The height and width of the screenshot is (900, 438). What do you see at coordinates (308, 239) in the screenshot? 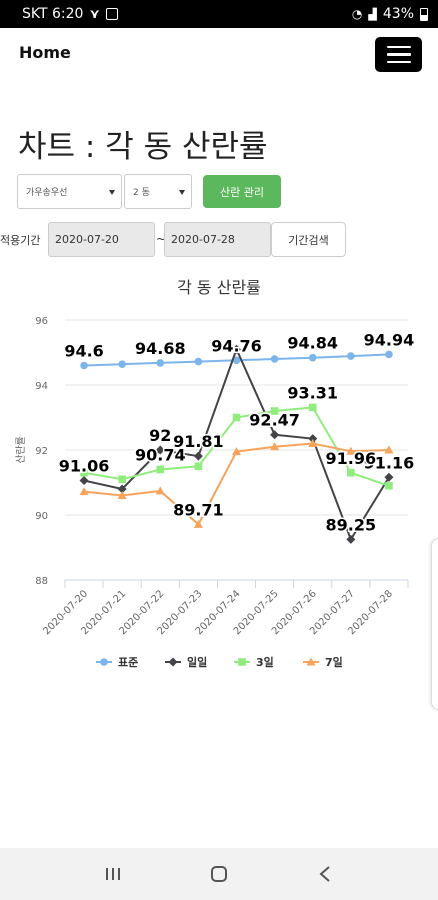
I see `period-search-button: 기간검색` at bounding box center [308, 239].